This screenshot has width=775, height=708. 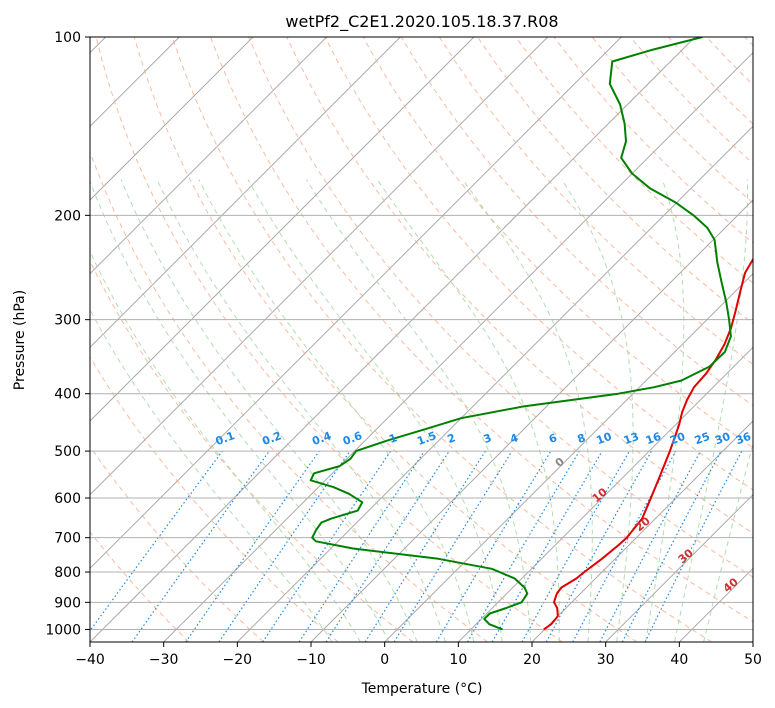 I want to click on moist-adiabat-label: 10, so click(x=600, y=495).